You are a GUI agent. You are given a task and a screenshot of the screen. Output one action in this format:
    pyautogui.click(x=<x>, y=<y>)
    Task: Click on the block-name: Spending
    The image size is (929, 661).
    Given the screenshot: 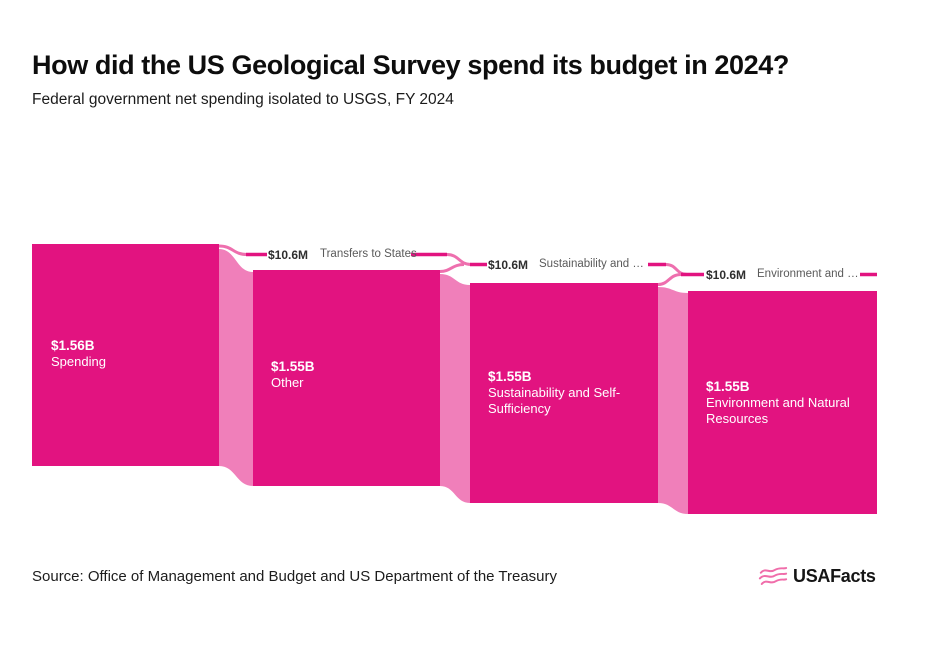 What is the action you would take?
    pyautogui.click(x=78, y=361)
    